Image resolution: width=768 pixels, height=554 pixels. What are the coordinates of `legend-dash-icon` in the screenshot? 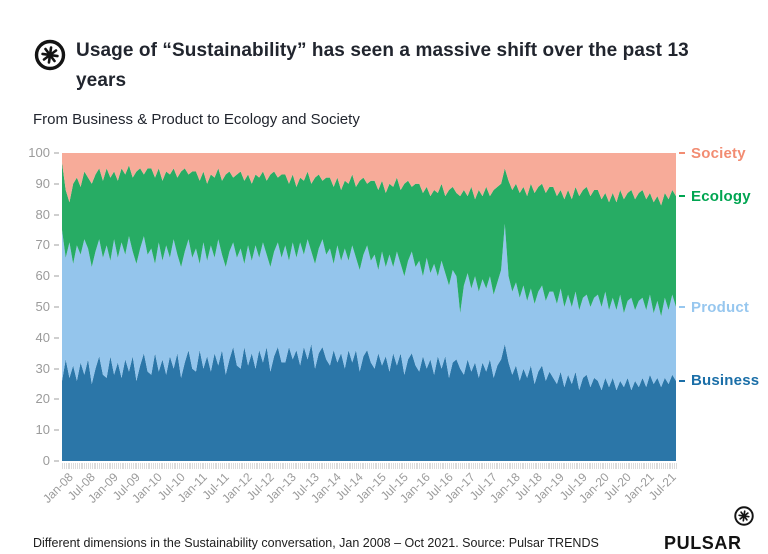 It's located at (682, 196).